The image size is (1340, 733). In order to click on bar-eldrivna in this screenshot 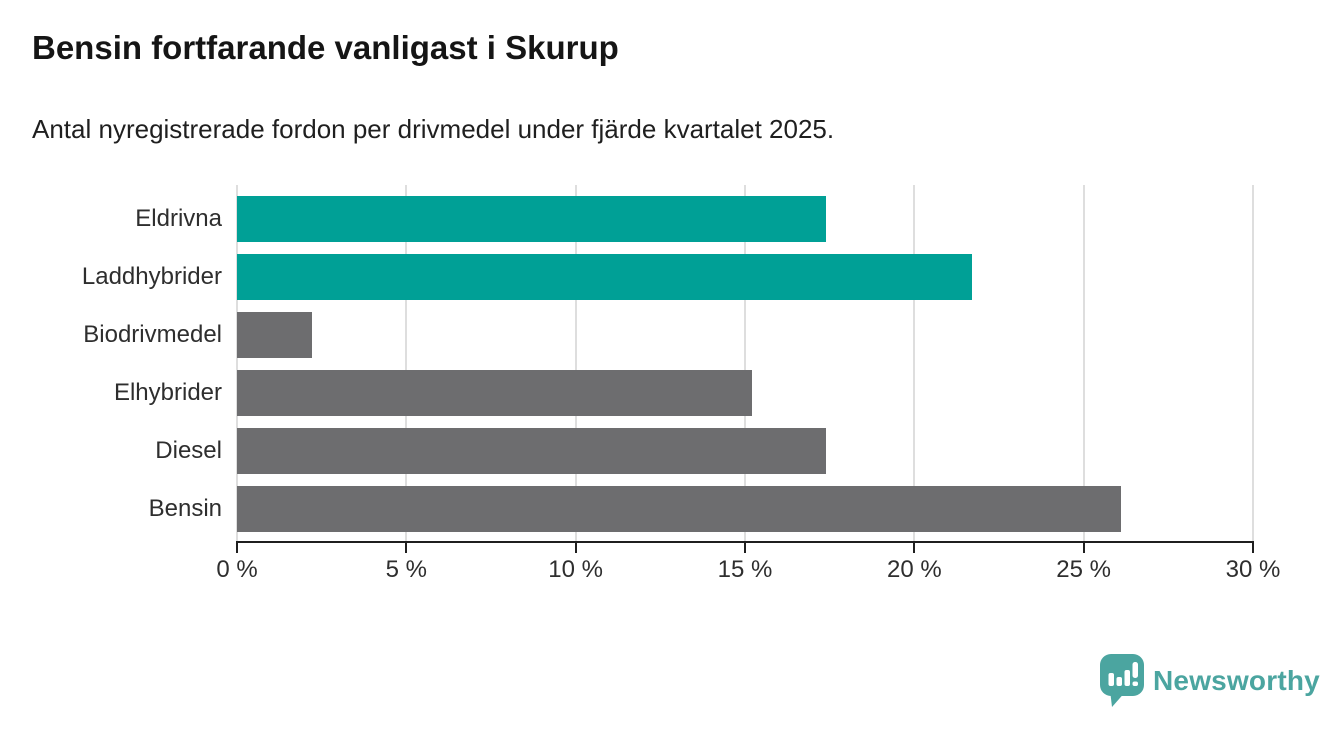, I will do `click(532, 219)`.